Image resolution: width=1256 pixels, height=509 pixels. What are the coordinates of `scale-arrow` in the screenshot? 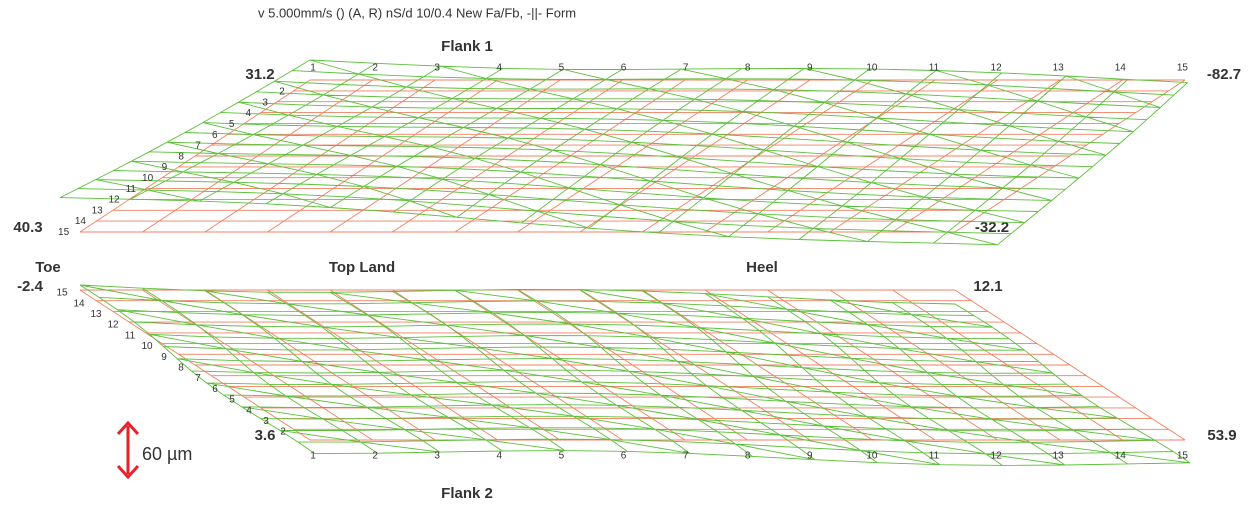 It's located at (128, 450).